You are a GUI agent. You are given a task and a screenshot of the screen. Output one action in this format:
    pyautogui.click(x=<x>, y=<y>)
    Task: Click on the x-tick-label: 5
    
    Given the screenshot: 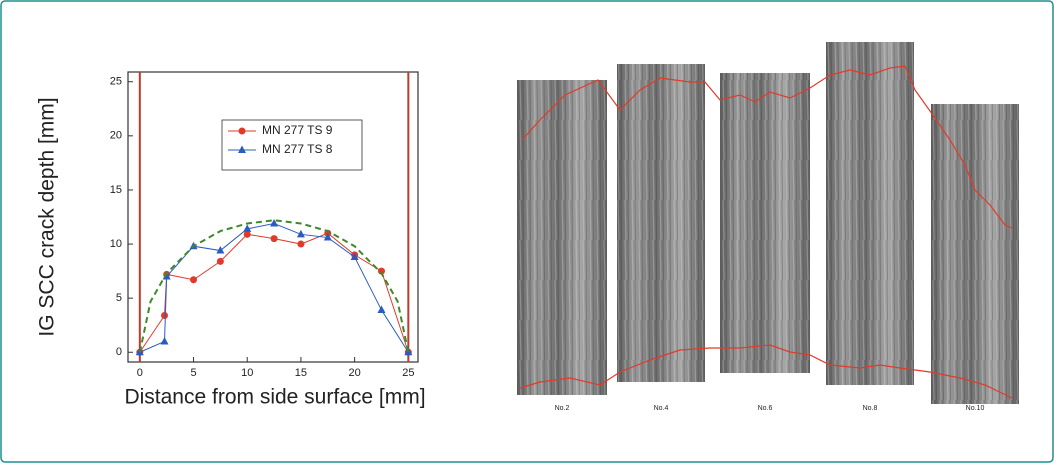 What is the action you would take?
    pyautogui.click(x=193, y=373)
    